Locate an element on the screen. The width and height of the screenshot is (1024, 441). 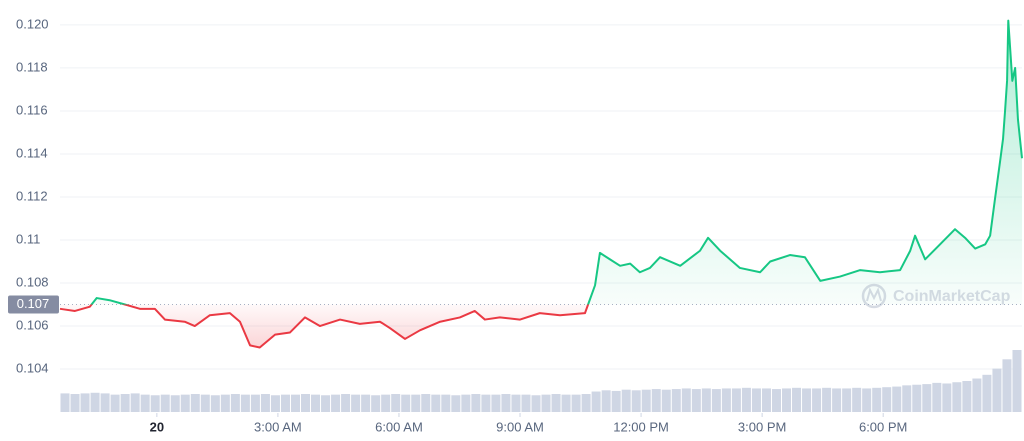
watermark-logo-mark is located at coordinates (874, 294).